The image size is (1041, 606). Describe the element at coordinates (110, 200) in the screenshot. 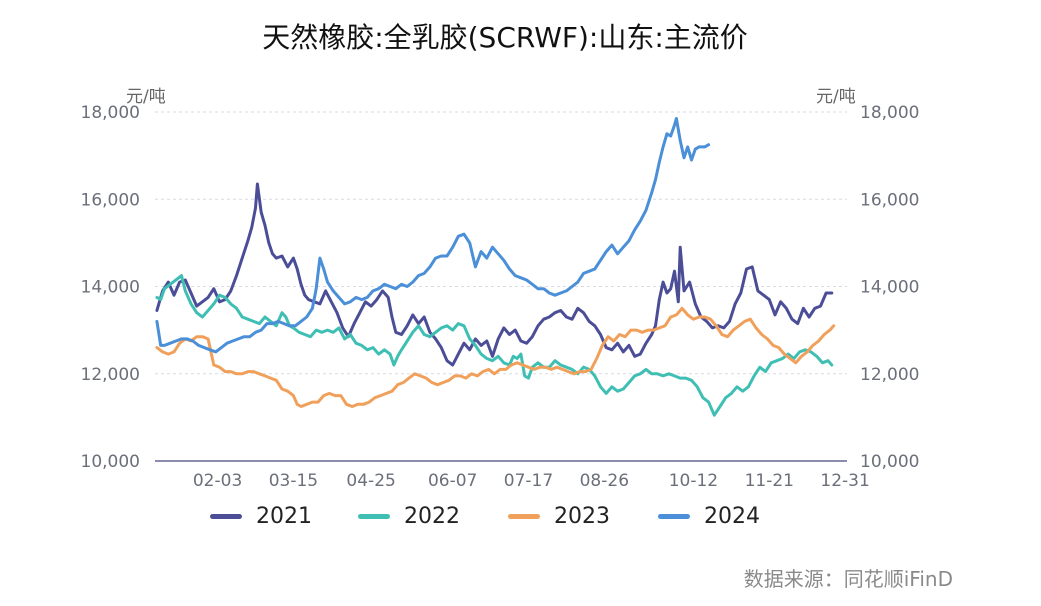

I see `y-tick-label-left: 16,000` at that location.